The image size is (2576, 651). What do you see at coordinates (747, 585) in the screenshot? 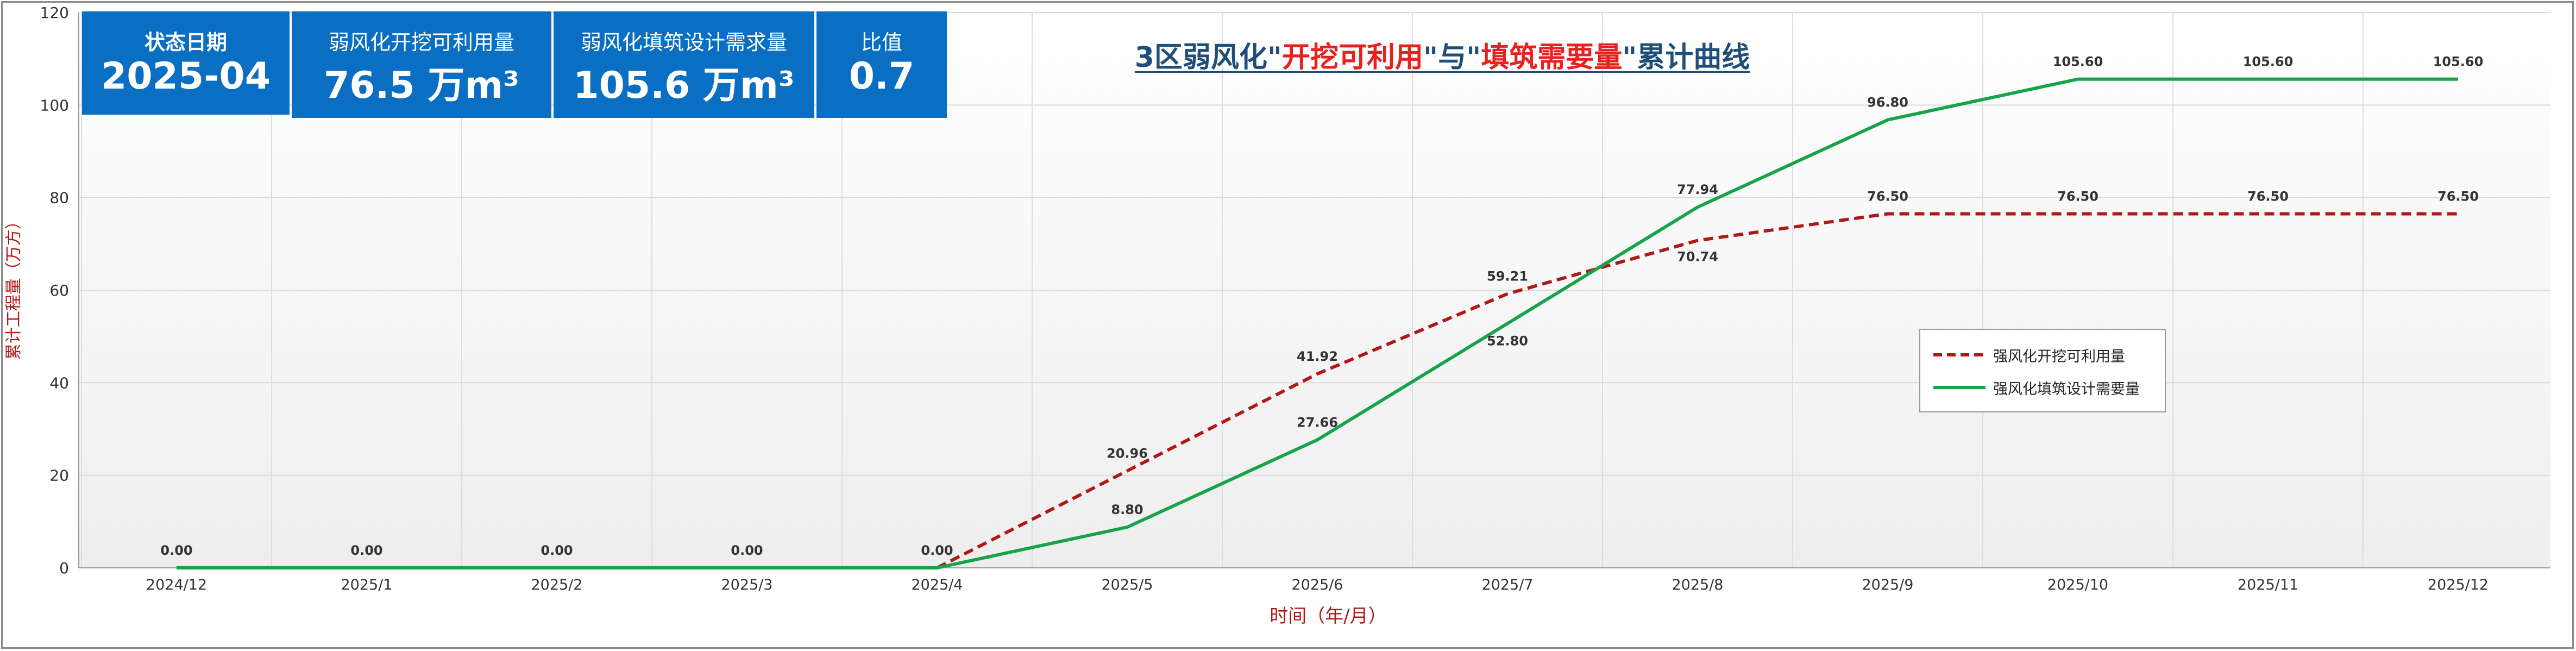
I see `x-tick-label: 2025/3` at bounding box center [747, 585].